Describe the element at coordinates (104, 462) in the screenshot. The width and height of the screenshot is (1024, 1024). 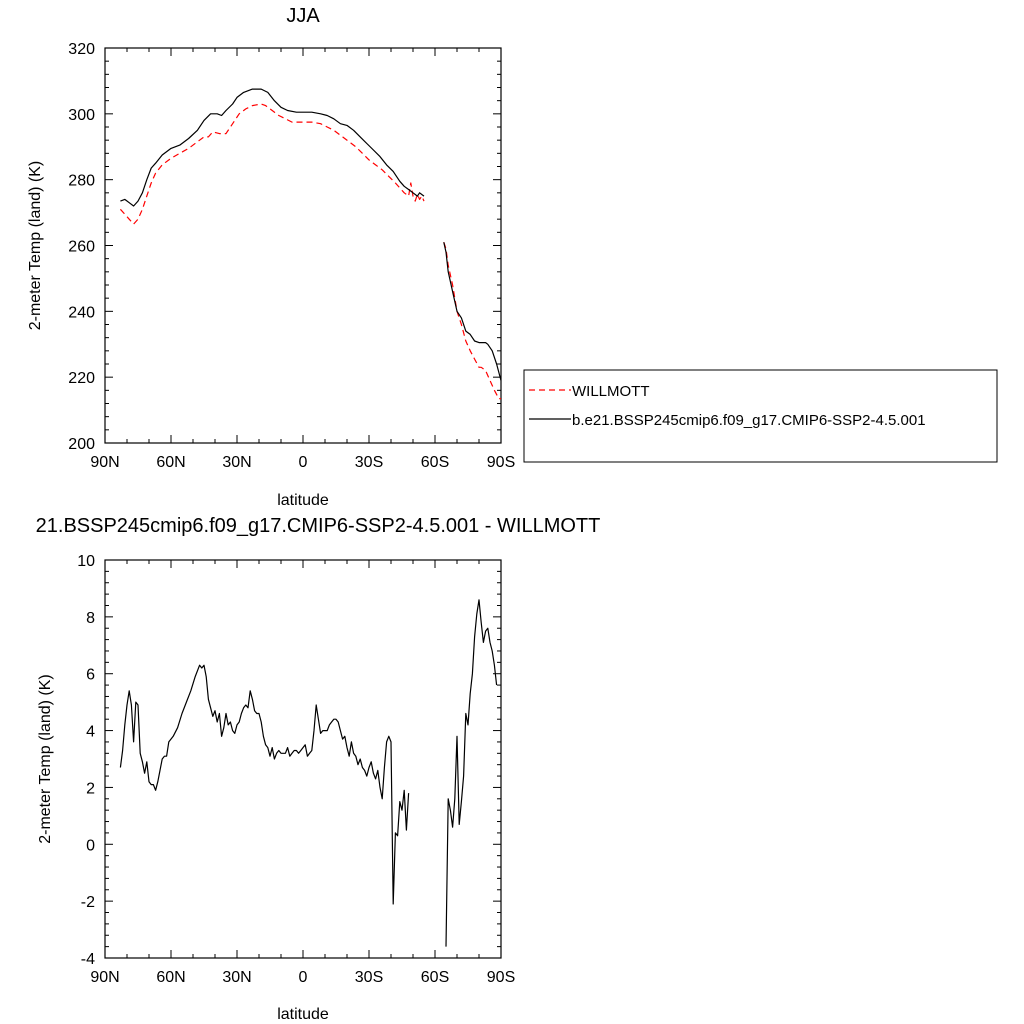
I see `plot1-xtick-label: 90N` at that location.